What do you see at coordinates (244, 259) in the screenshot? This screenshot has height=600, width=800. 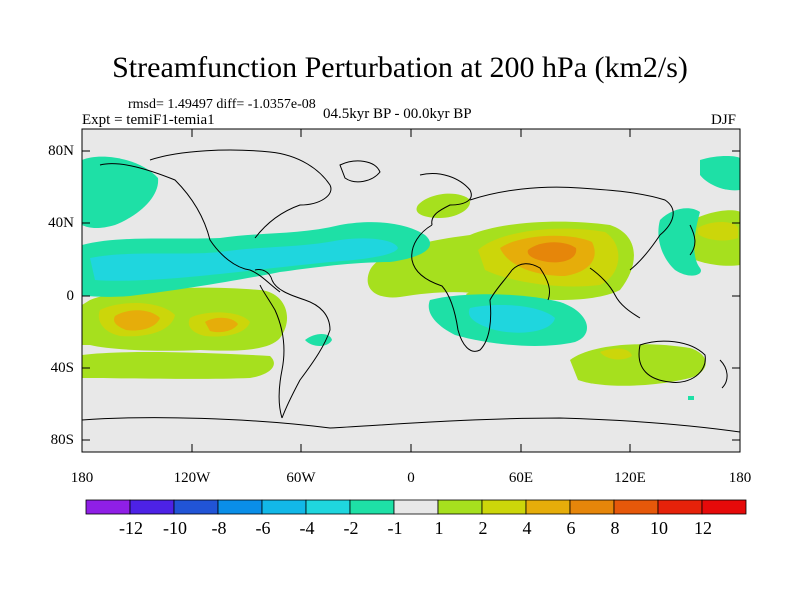 I see `contour-region-atlantic-neg2` at bounding box center [244, 259].